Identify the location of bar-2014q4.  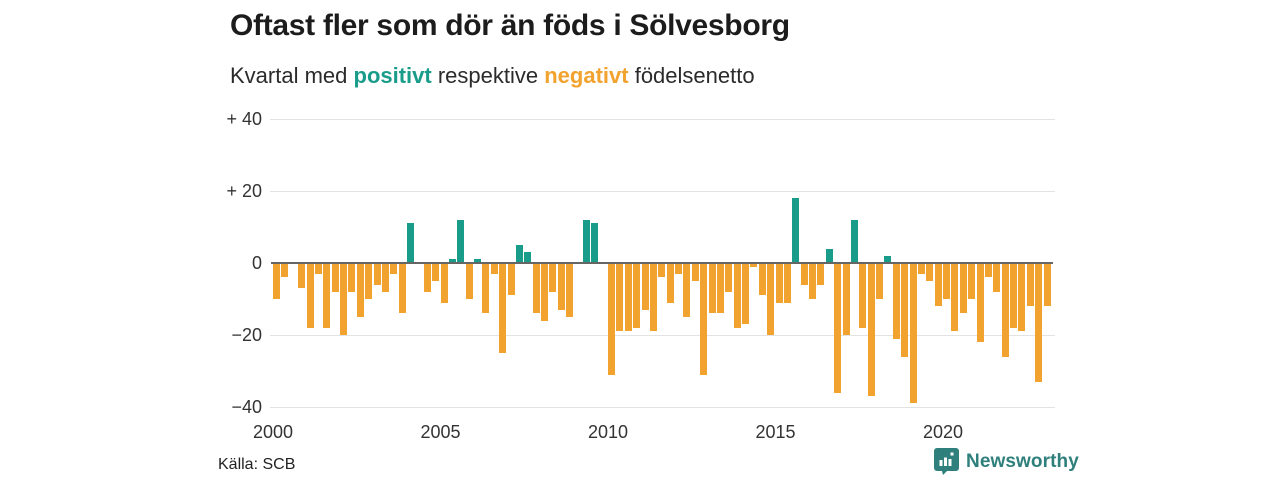
(771, 299).